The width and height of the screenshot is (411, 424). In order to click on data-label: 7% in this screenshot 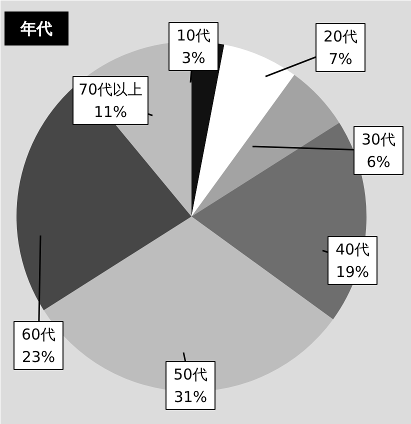, I will do `click(340, 59)`.